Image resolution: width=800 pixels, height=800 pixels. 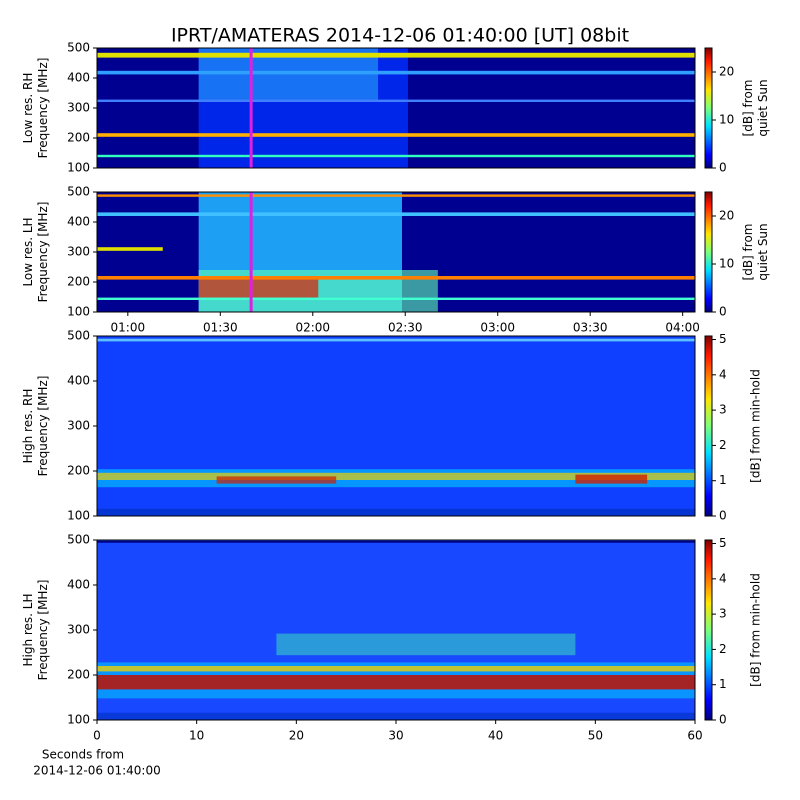 I want to click on x-axis-label: 2014-12-06 01:40:00, so click(x=96, y=771).